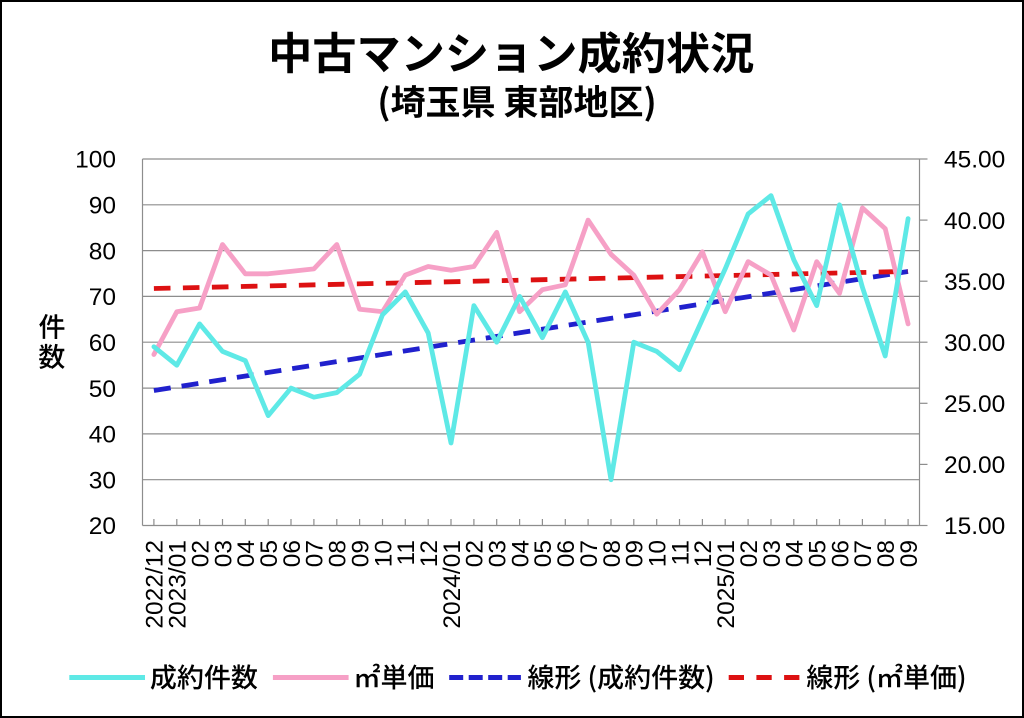  I want to click on svg-text: 2022/12, so click(155, 584).